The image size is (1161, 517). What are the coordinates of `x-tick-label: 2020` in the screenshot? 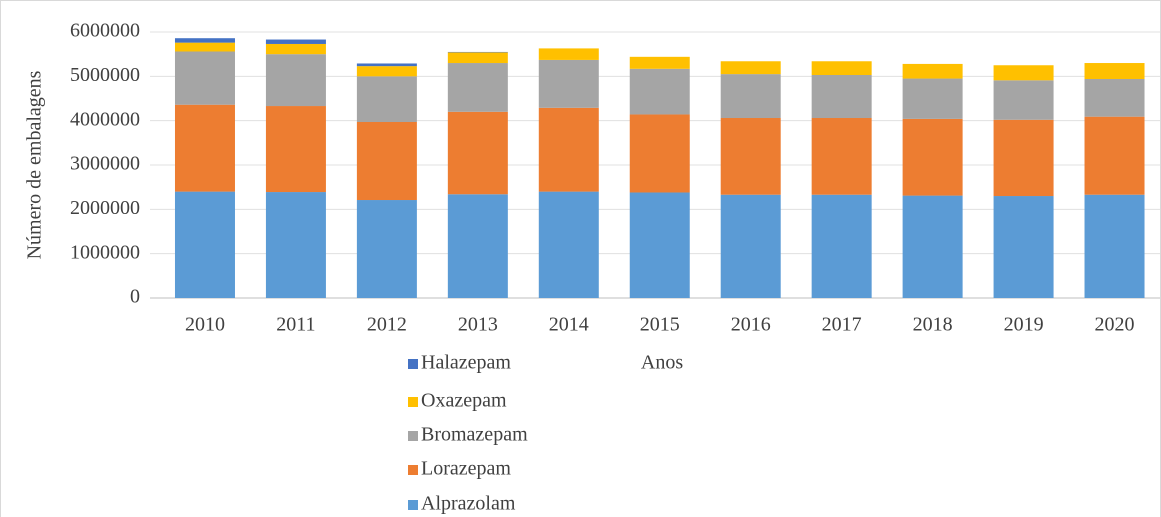 It's located at (1115, 325).